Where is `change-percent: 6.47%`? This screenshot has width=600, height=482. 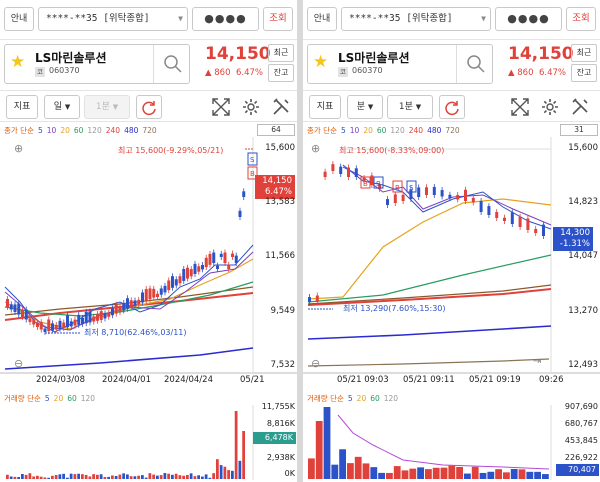 change-percent: 6.47% is located at coordinates (553, 73).